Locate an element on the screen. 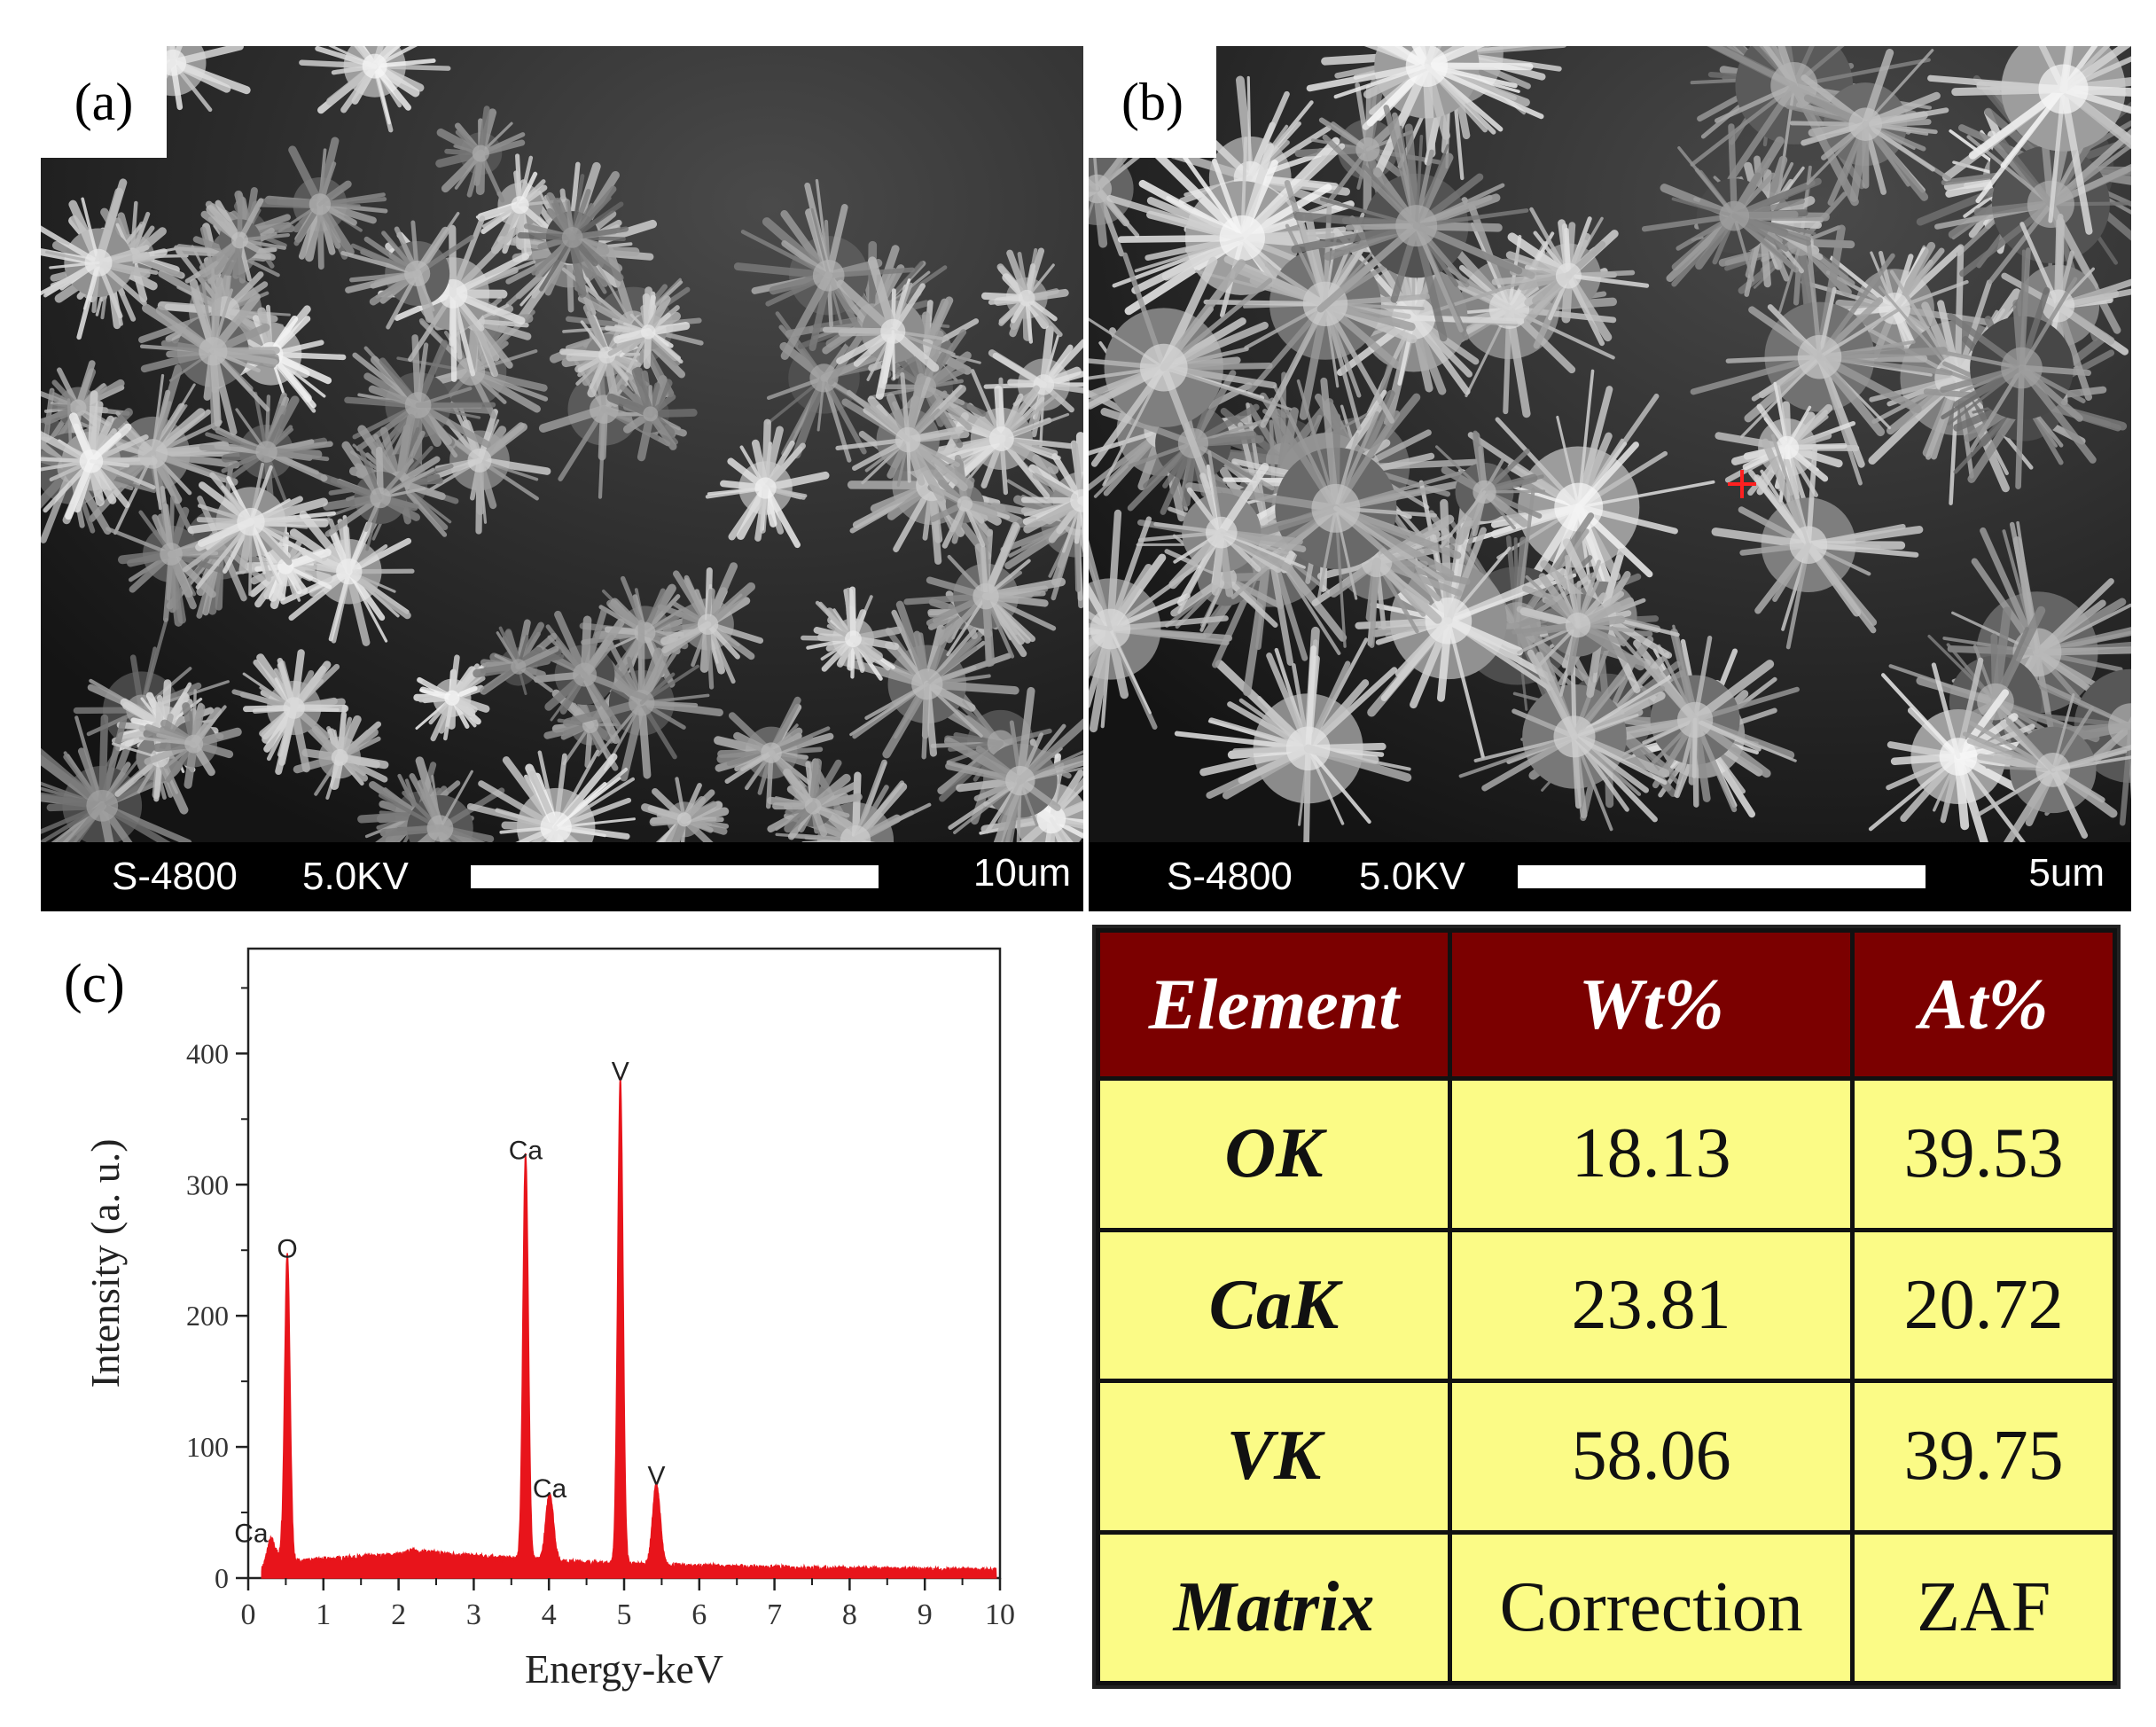 The height and width of the screenshot is (1727, 2156). cell-at: 39.53 is located at coordinates (1983, 1154).